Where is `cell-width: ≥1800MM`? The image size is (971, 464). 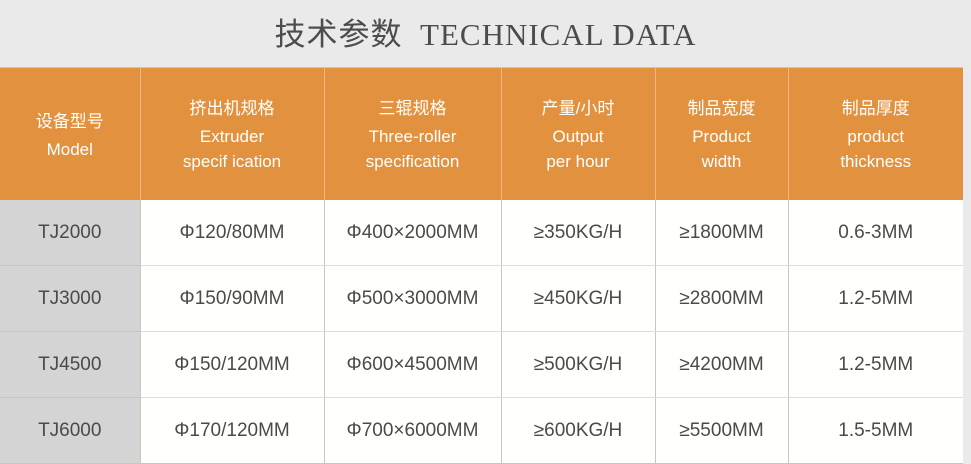
cell-width: ≥1800MM is located at coordinates (722, 233).